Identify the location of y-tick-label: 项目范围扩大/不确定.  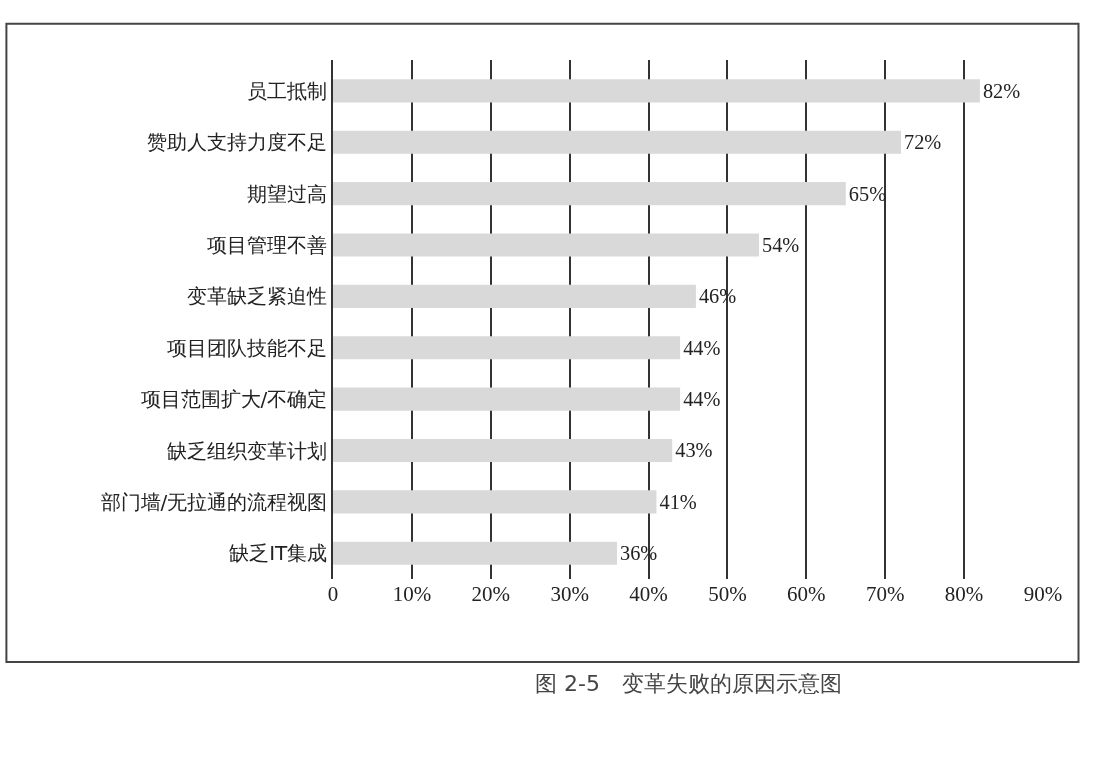
(234, 399).